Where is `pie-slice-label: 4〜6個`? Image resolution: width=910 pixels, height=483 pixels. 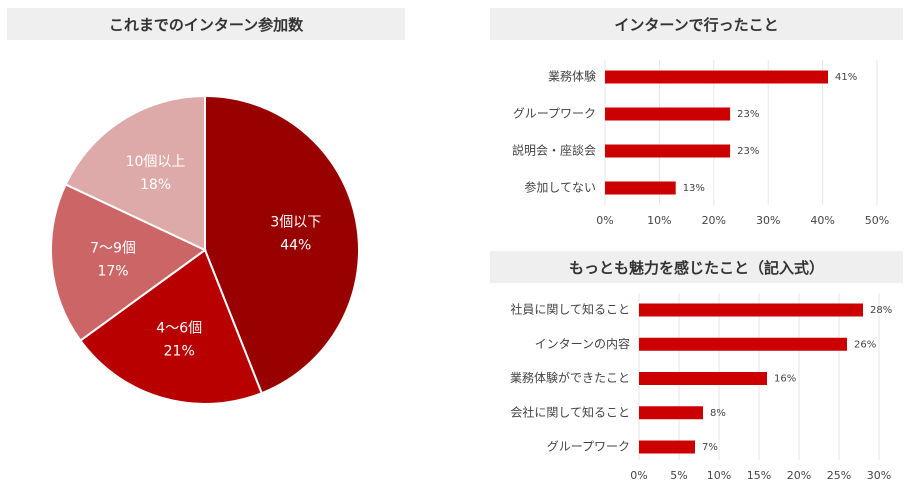 pie-slice-label: 4〜6個 is located at coordinates (179, 329).